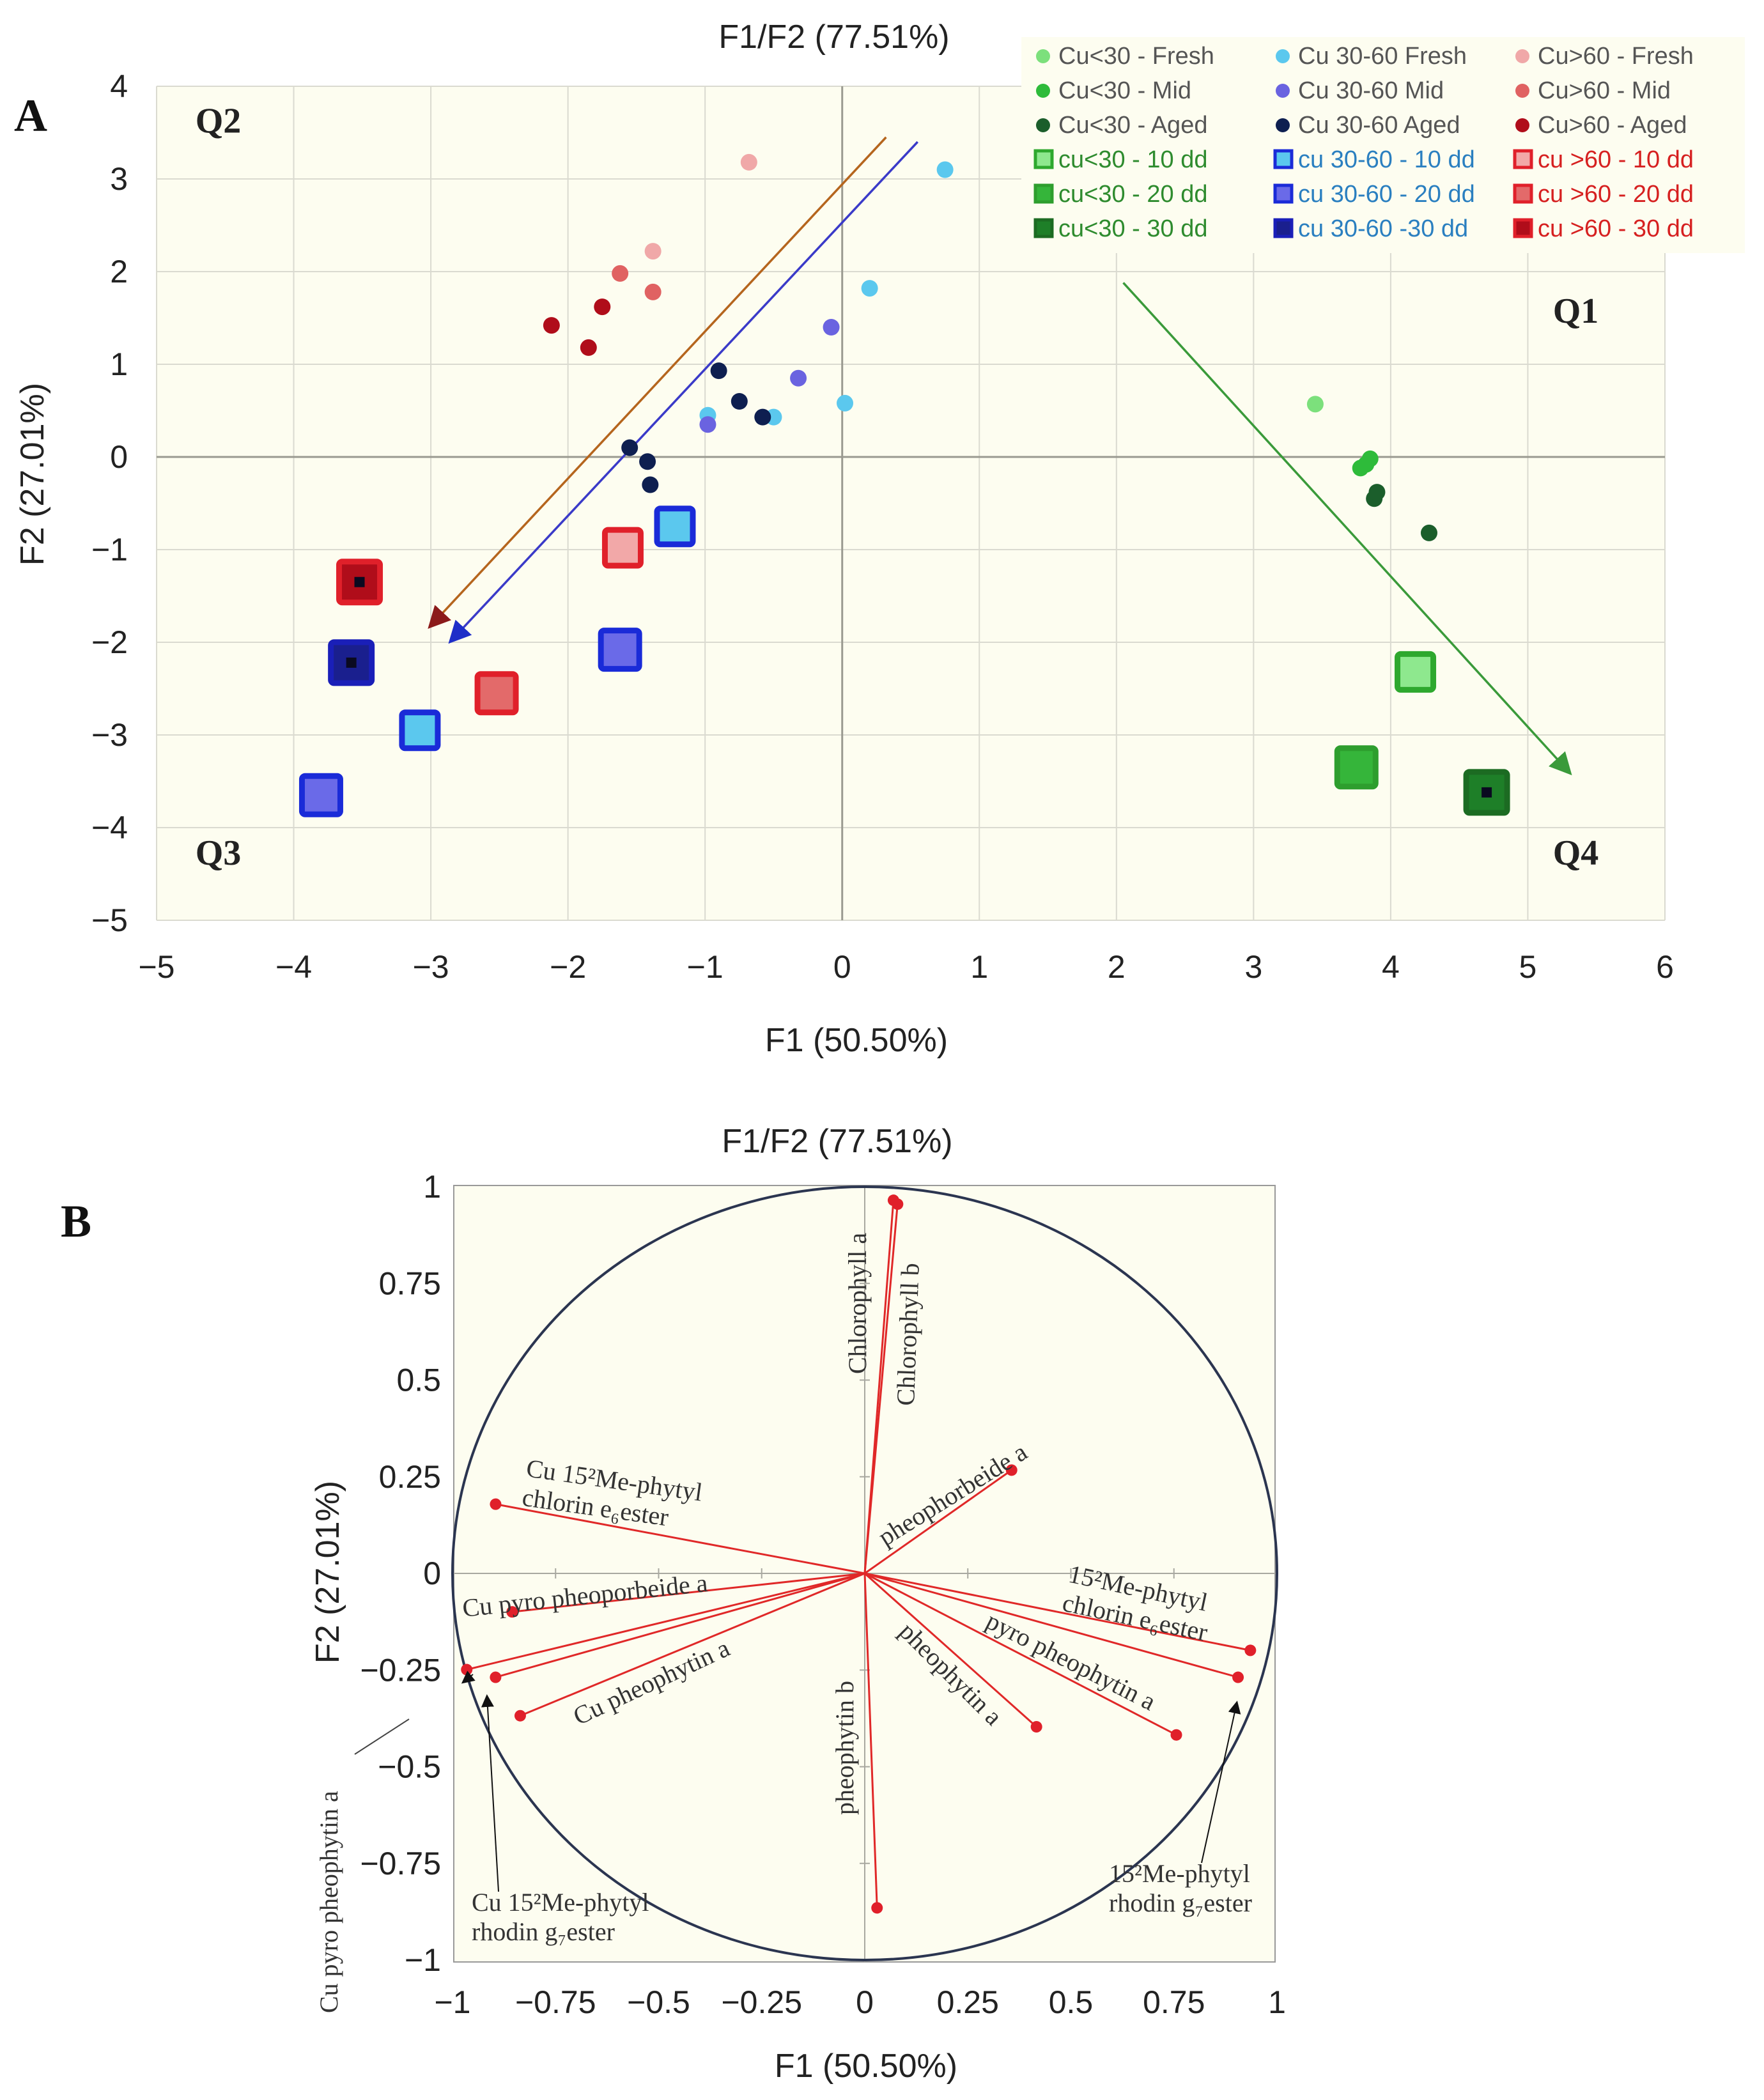 This screenshot has height=2100, width=1764. Describe the element at coordinates (1124, 91) in the screenshot. I see `legend-label: Cu<30 - Mid` at that location.